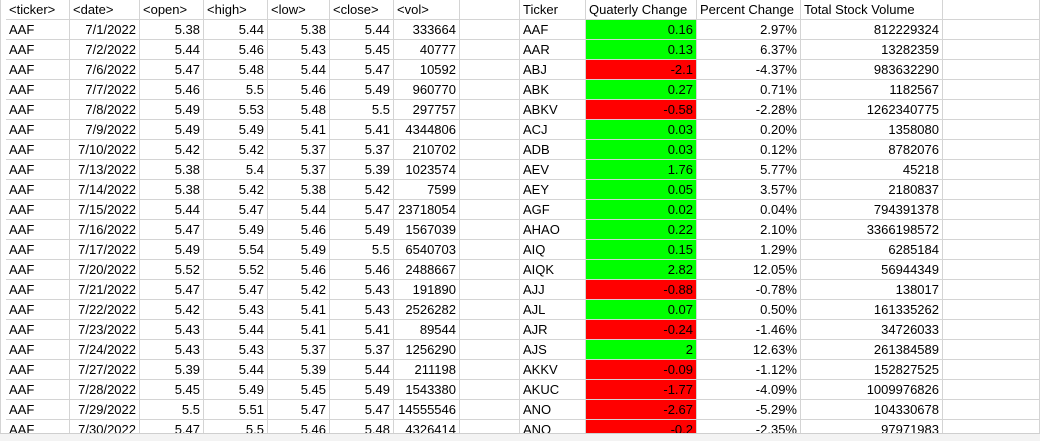 The image size is (1040, 441). I want to click on table-cell: 0.12%, so click(749, 150).